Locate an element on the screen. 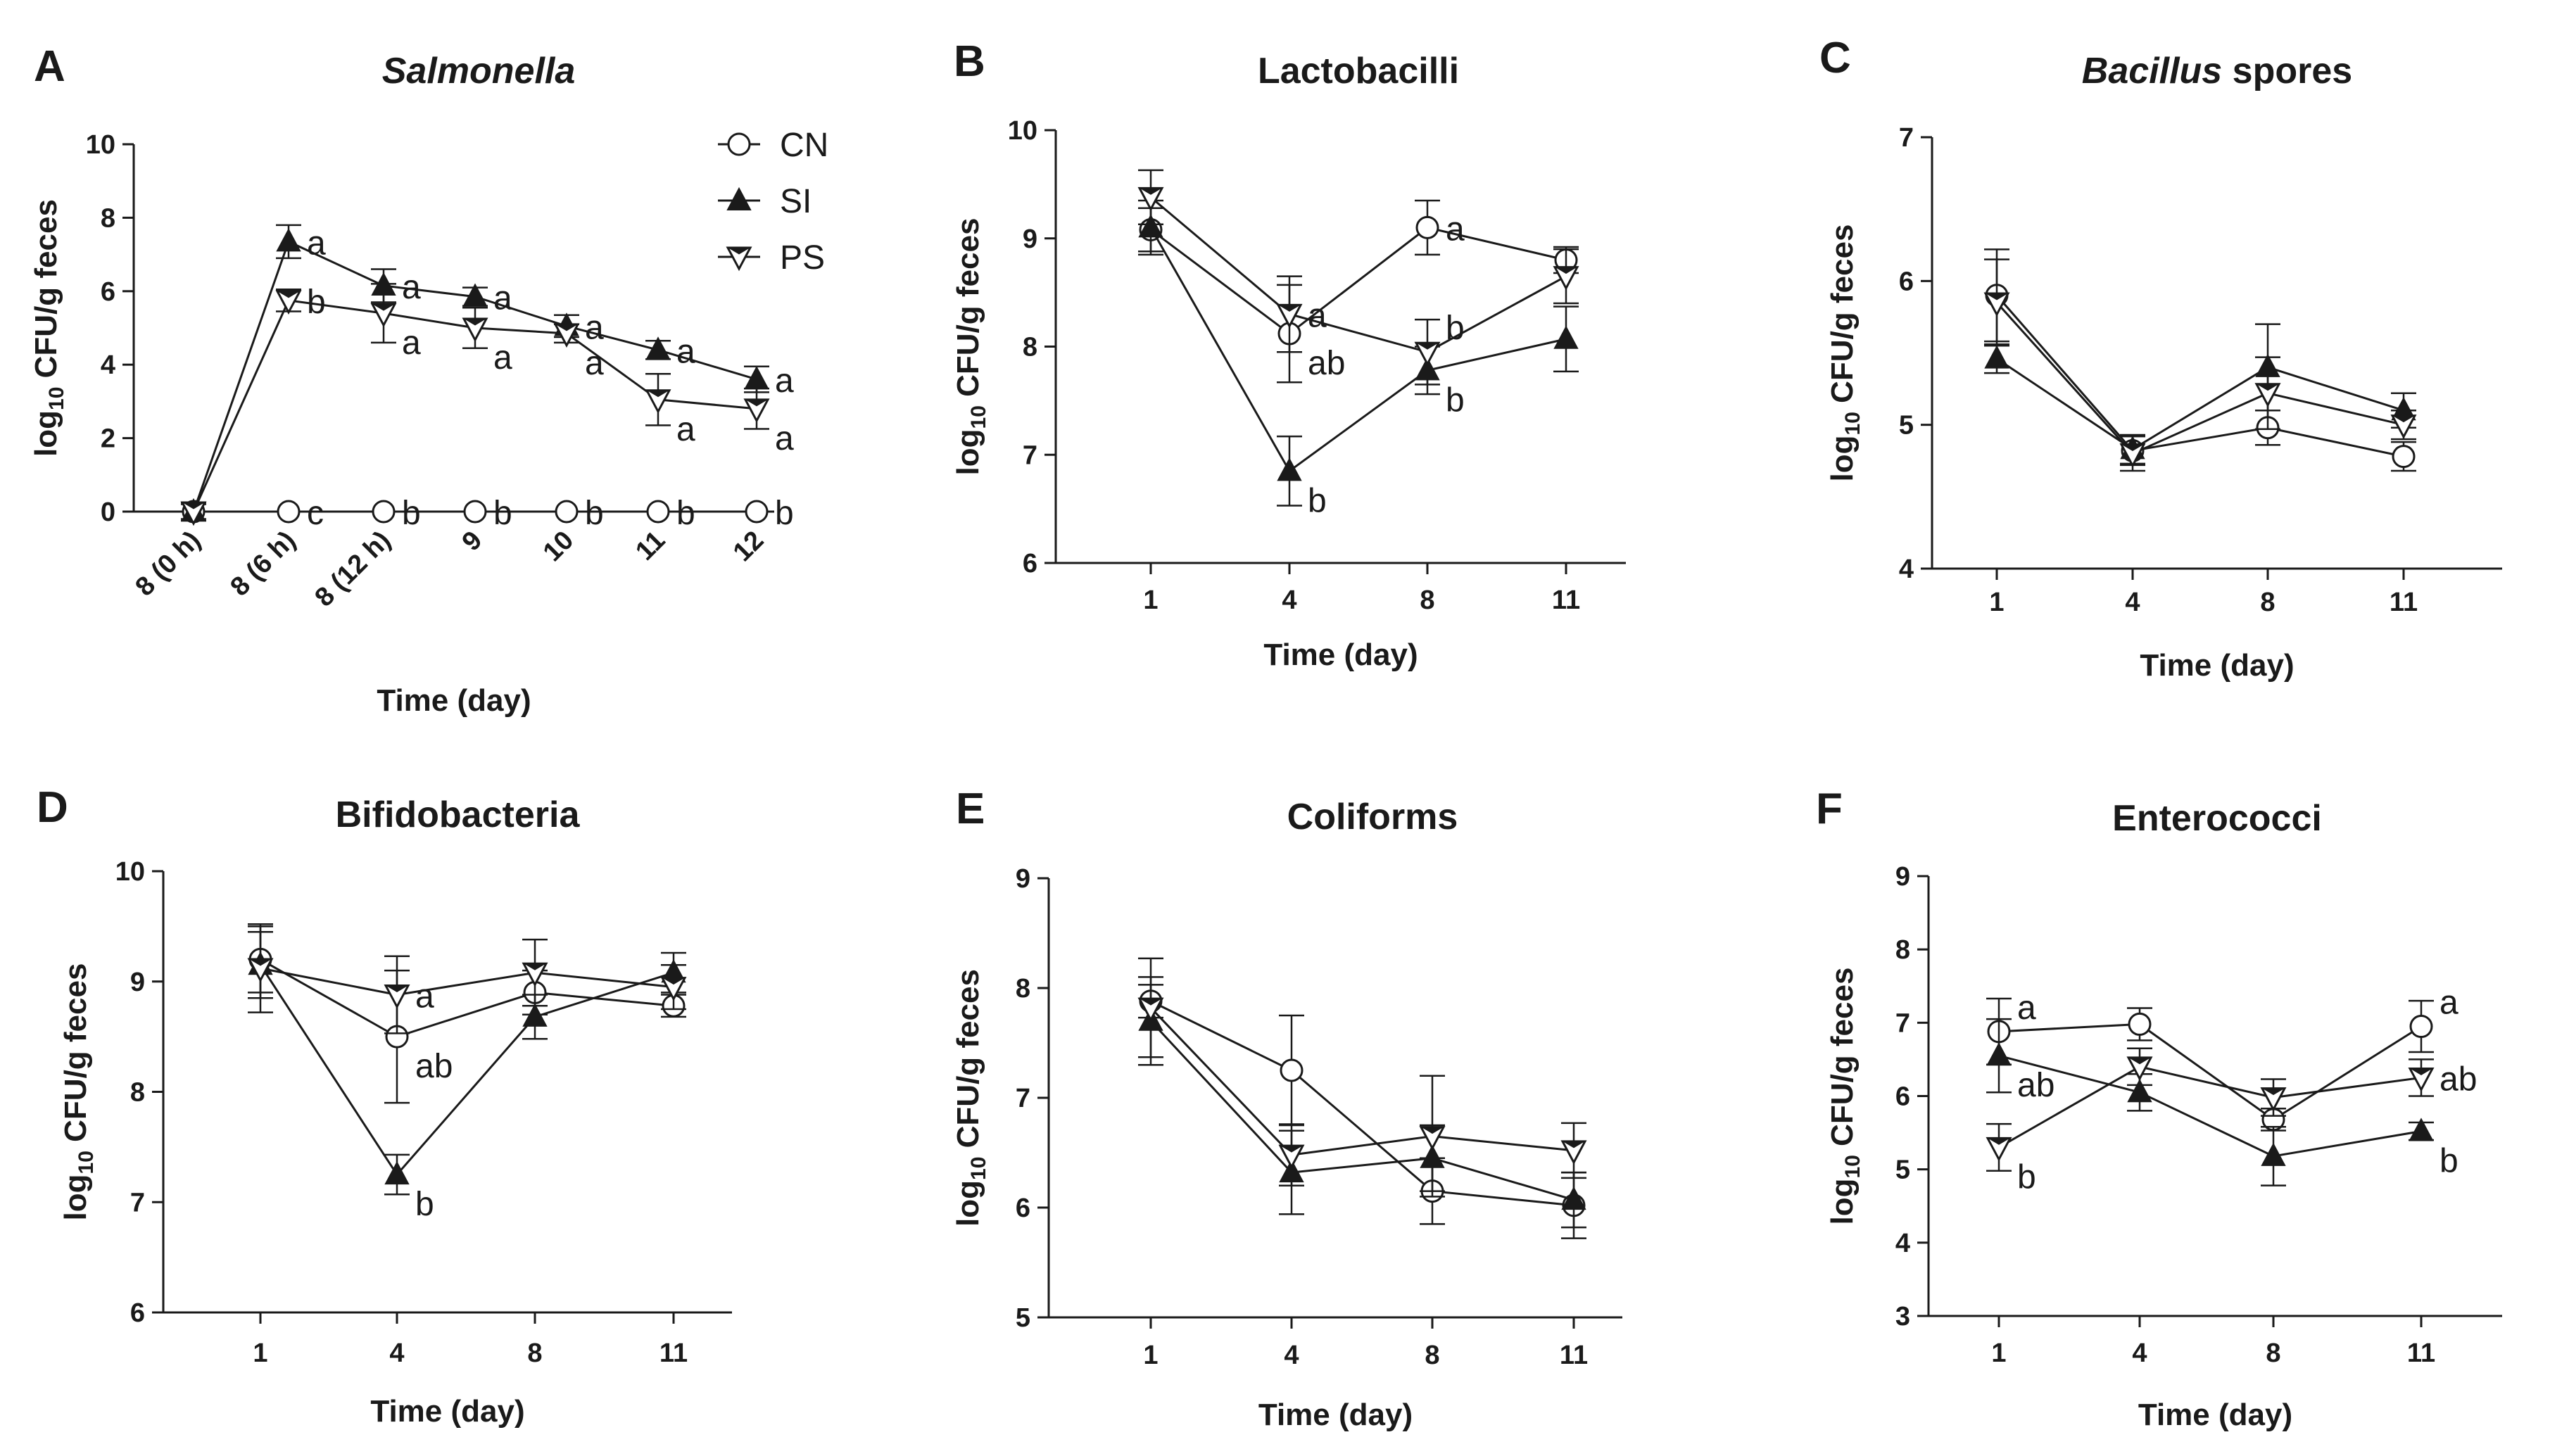 The image size is (2550, 1456). x-tick-label: 8 (12 h) is located at coordinates (353, 569).